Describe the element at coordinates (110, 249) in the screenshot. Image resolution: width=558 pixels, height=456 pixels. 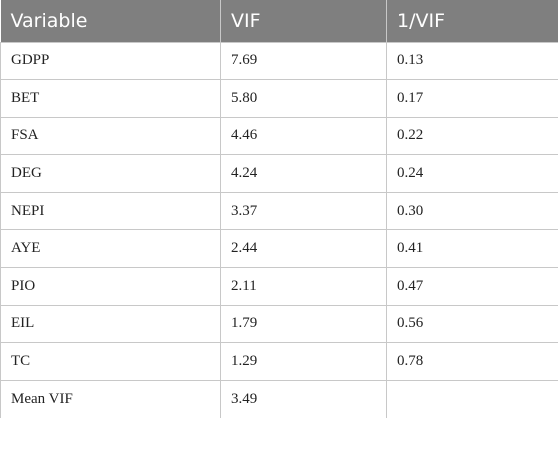
I see `cell-variable: AYE` at that location.